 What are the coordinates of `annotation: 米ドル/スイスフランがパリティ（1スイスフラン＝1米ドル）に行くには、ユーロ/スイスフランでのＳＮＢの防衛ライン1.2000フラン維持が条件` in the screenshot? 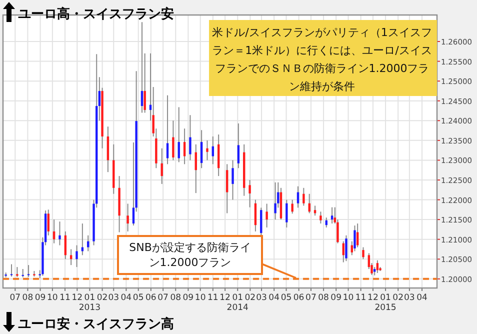 It's located at (322, 59).